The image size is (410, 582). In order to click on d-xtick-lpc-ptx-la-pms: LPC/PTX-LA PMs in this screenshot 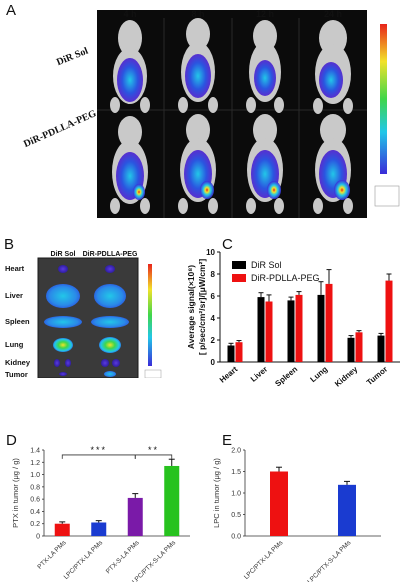, I will do `click(84, 560)`.